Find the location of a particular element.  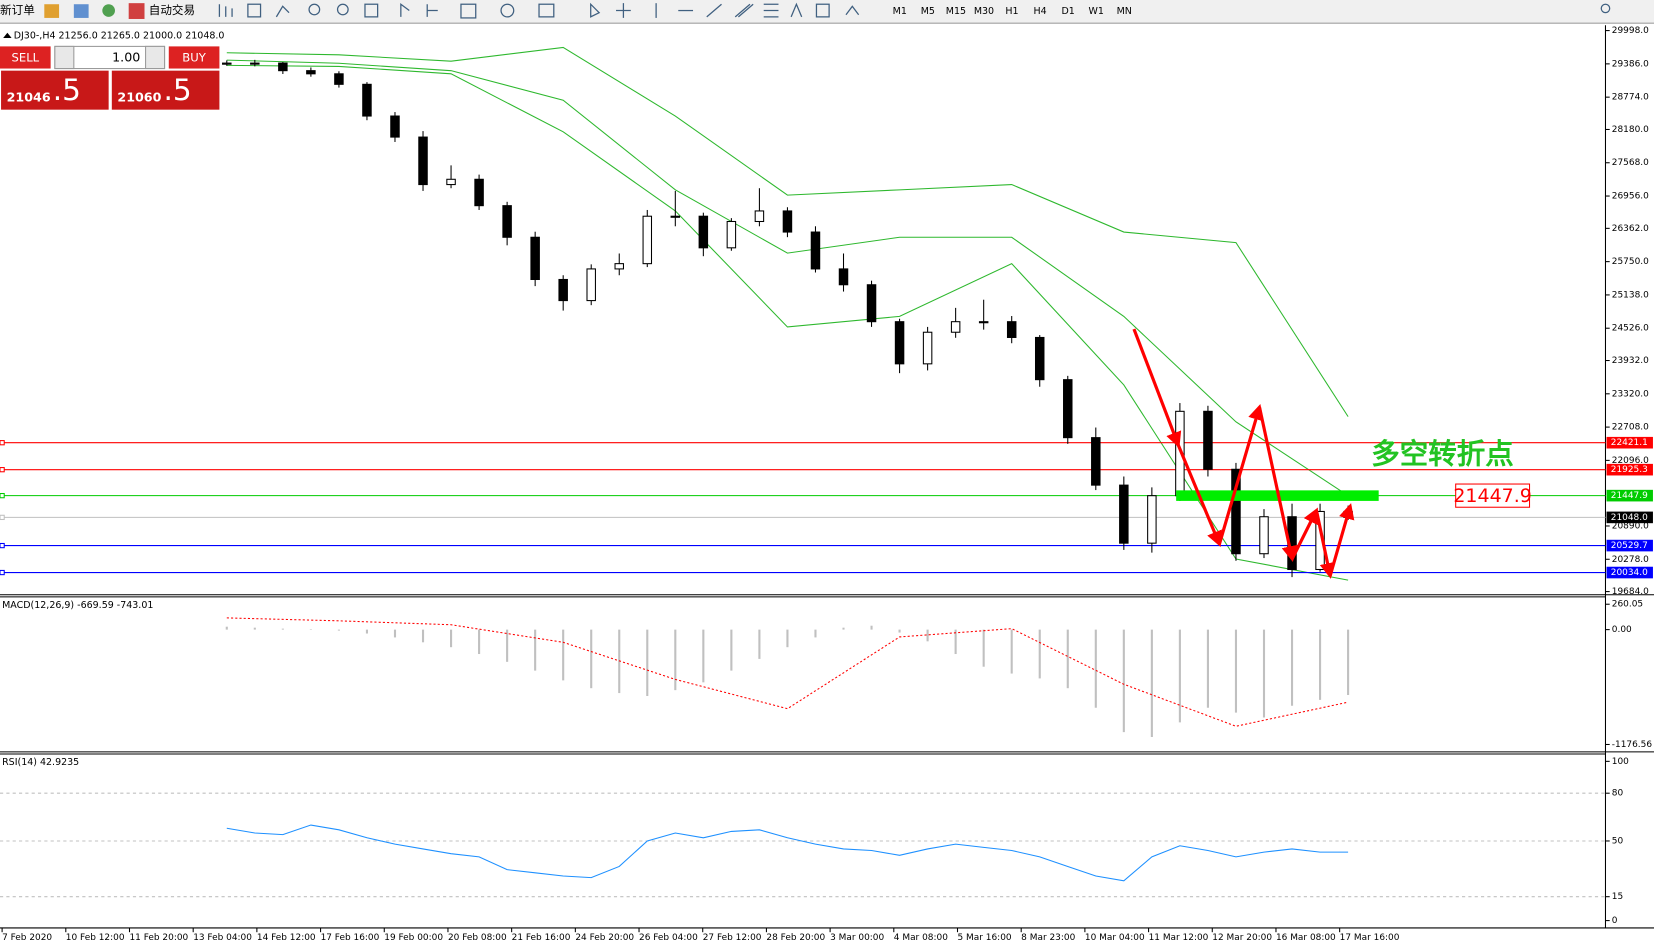

y-tick-label: 29998.0 is located at coordinates (1630, 31).